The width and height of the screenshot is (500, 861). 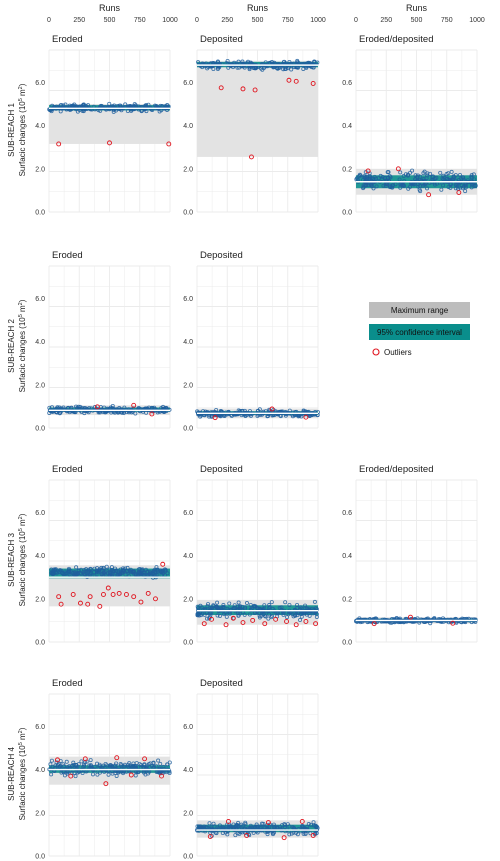 I want to click on panel-title: Eroded, so click(x=67, y=255).